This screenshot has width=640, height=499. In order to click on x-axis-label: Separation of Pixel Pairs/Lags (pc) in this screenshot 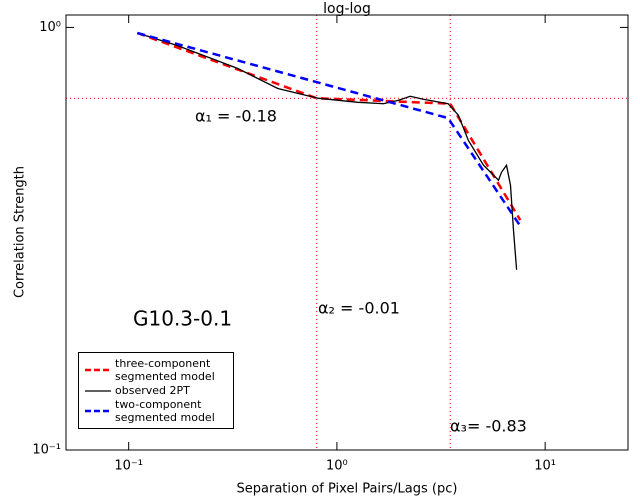, I will do `click(347, 489)`.